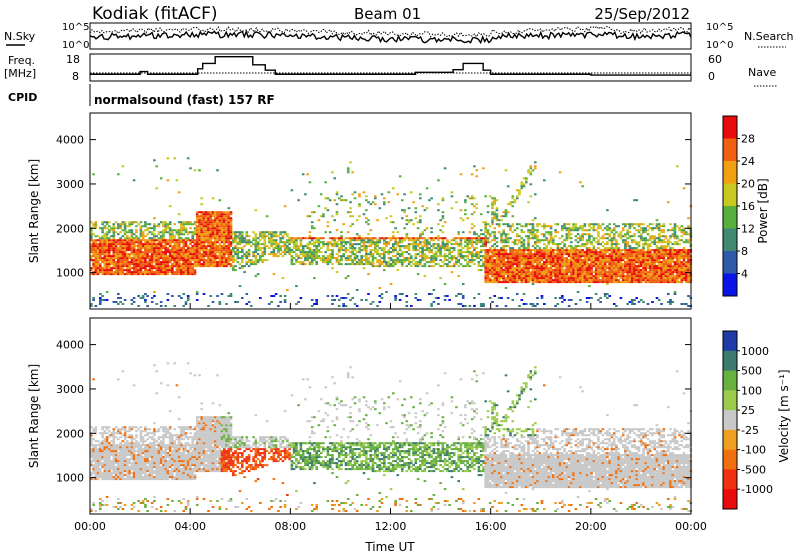  I want to click on noise-right-tick-top: 10^5, so click(719, 27).